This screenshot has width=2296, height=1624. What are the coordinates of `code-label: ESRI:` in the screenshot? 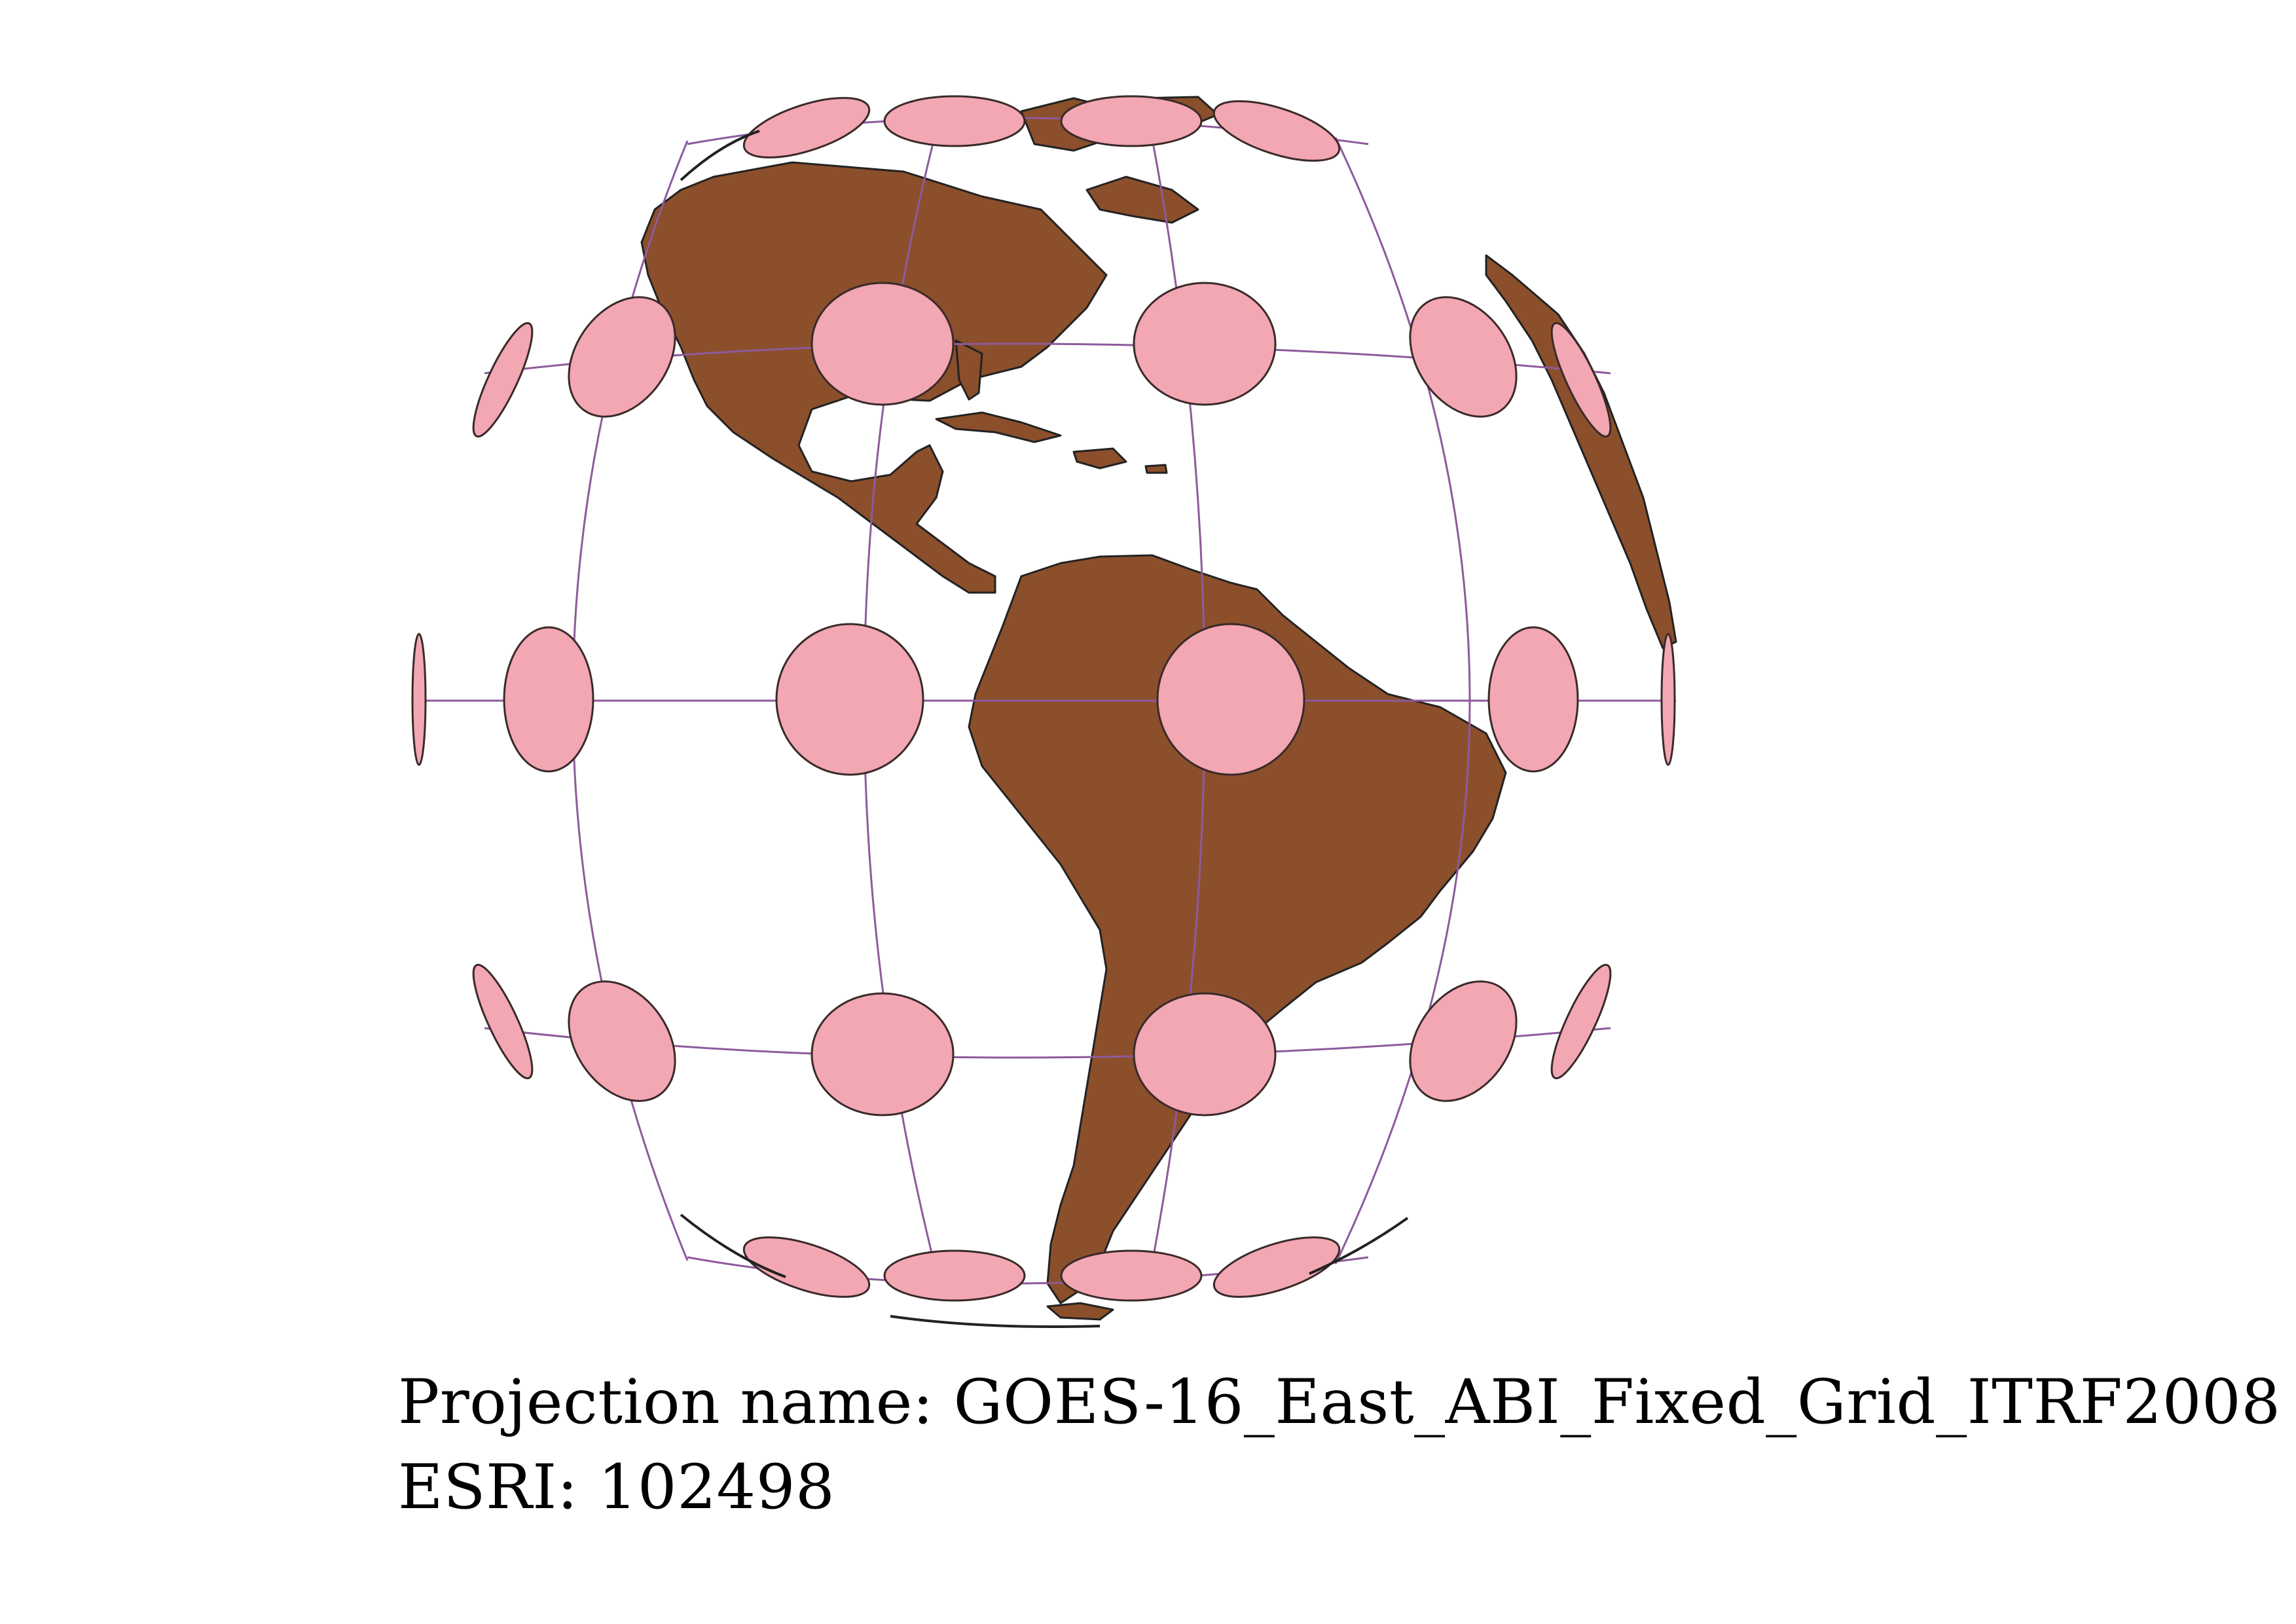 It's located at (488, 1487).